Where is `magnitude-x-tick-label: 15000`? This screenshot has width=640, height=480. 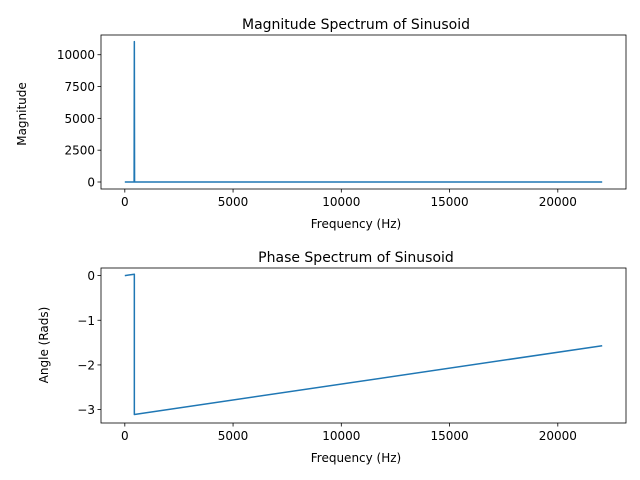
magnitude-x-tick-label: 15000 is located at coordinates (449, 202).